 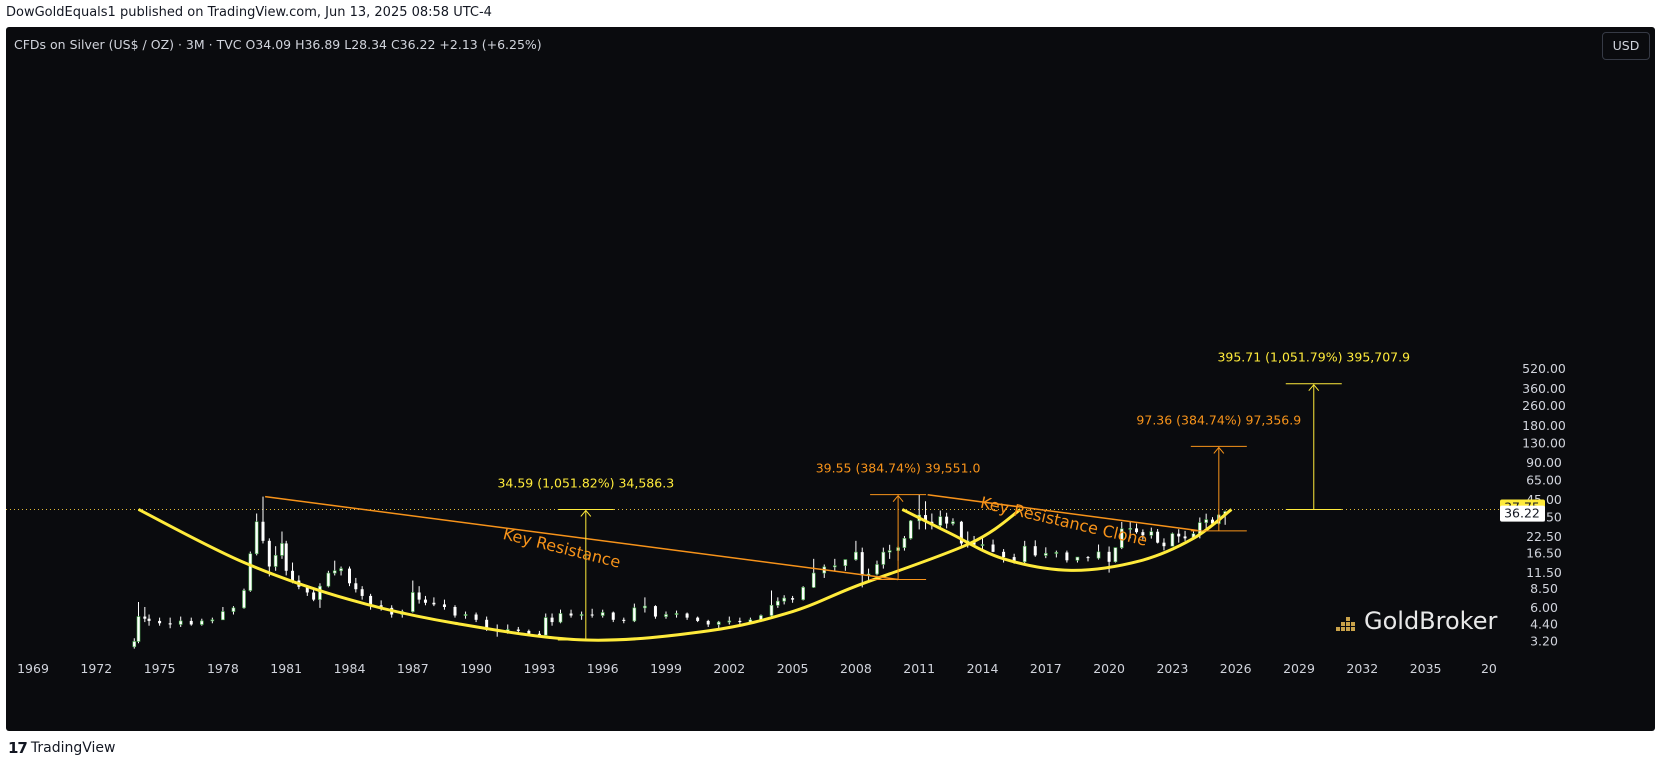 I want to click on x-tick-label: 2020, so click(x=1109, y=668).